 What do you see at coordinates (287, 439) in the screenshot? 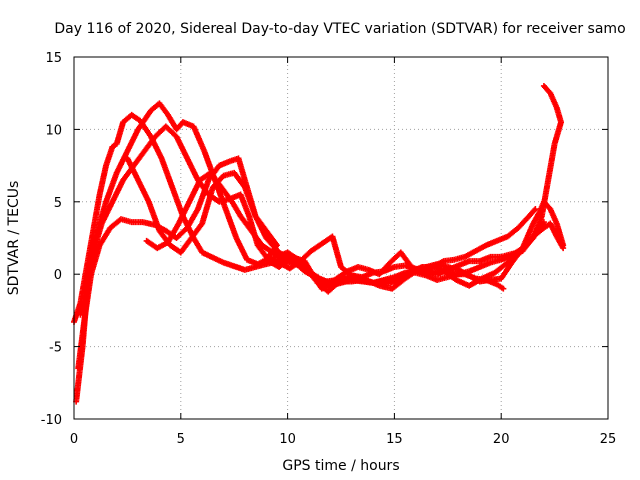
I see `x-tick-label: 10` at bounding box center [287, 439].